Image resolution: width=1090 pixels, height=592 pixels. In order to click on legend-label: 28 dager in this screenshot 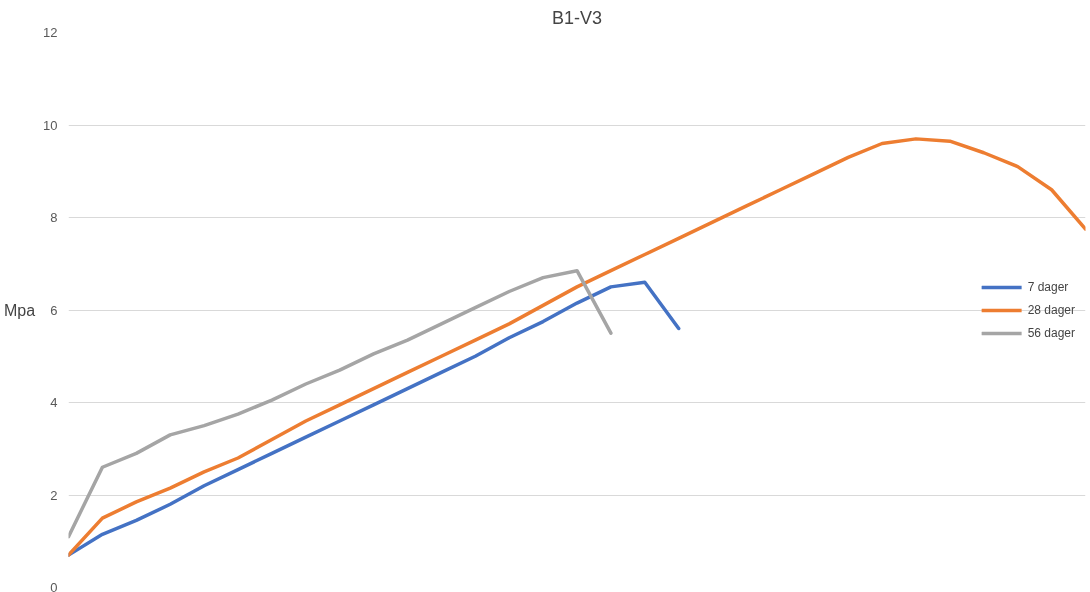, I will do `click(1051, 309)`.